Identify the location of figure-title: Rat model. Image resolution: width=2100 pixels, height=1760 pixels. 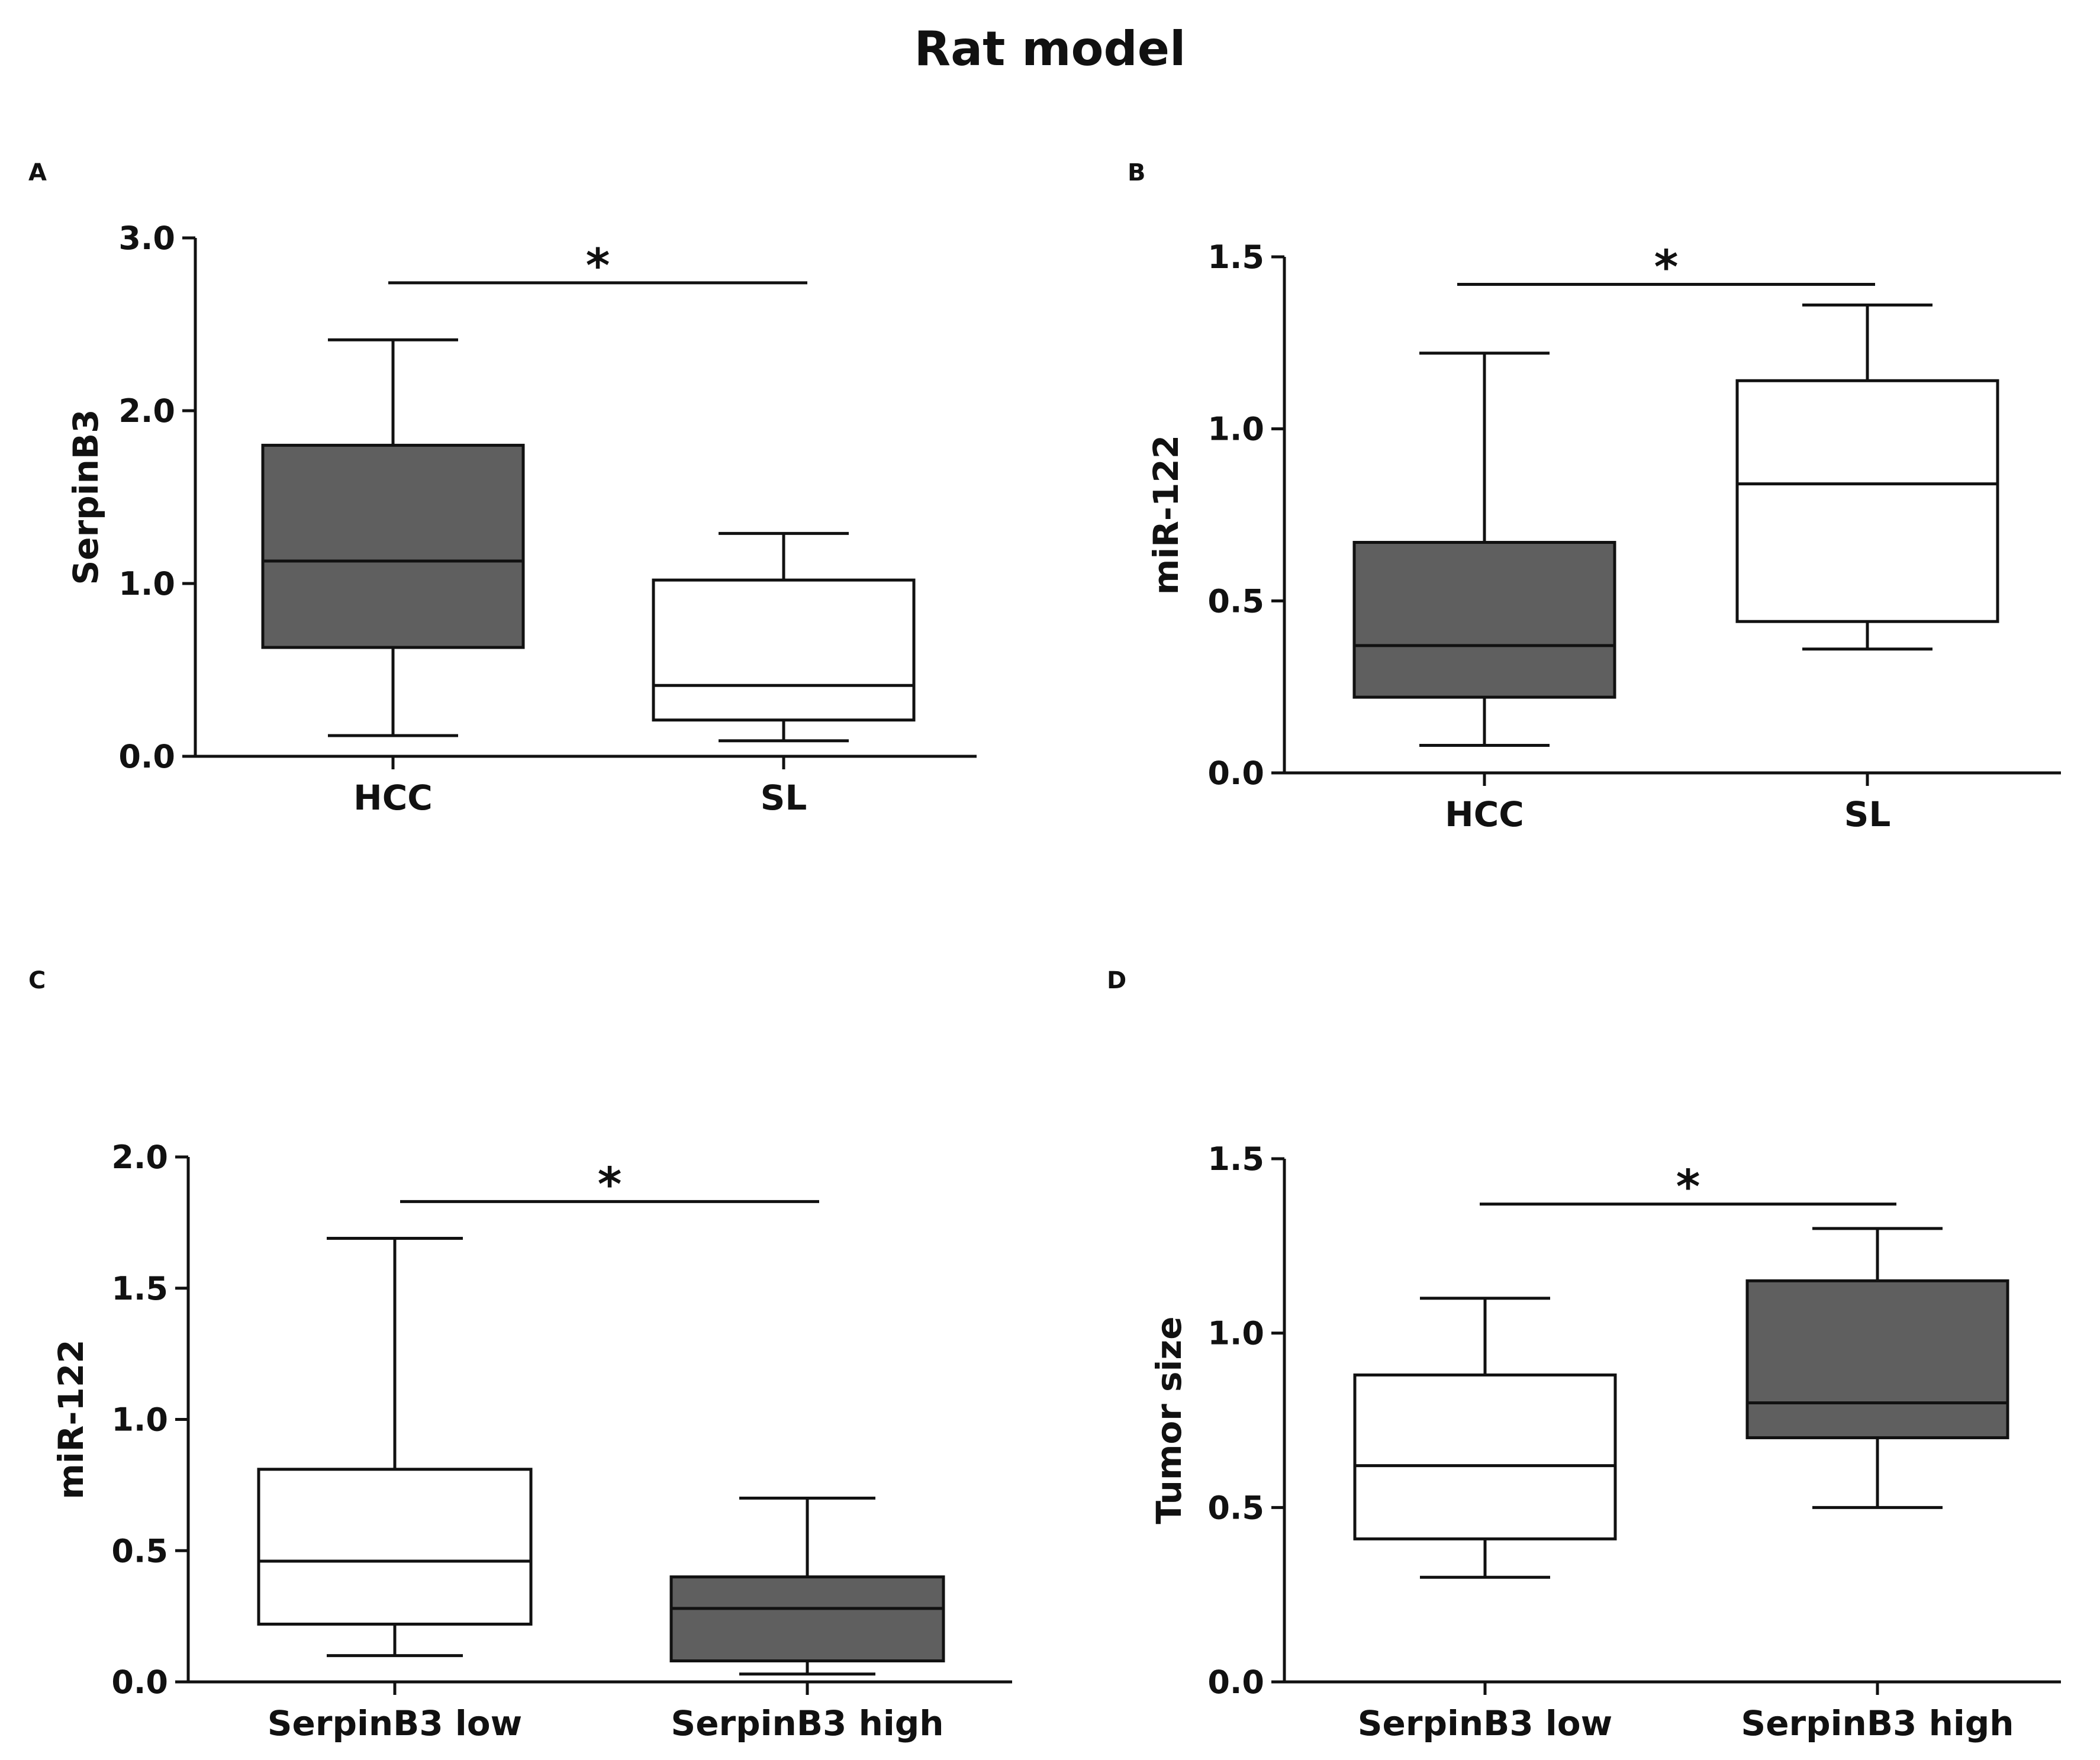
(1050, 48).